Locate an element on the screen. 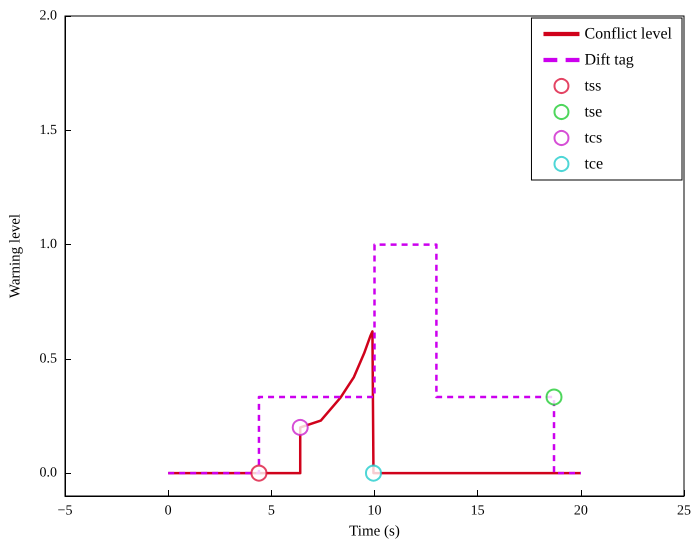 Image resolution: width=696 pixels, height=546 pixels. legend-label: tce is located at coordinates (594, 164).